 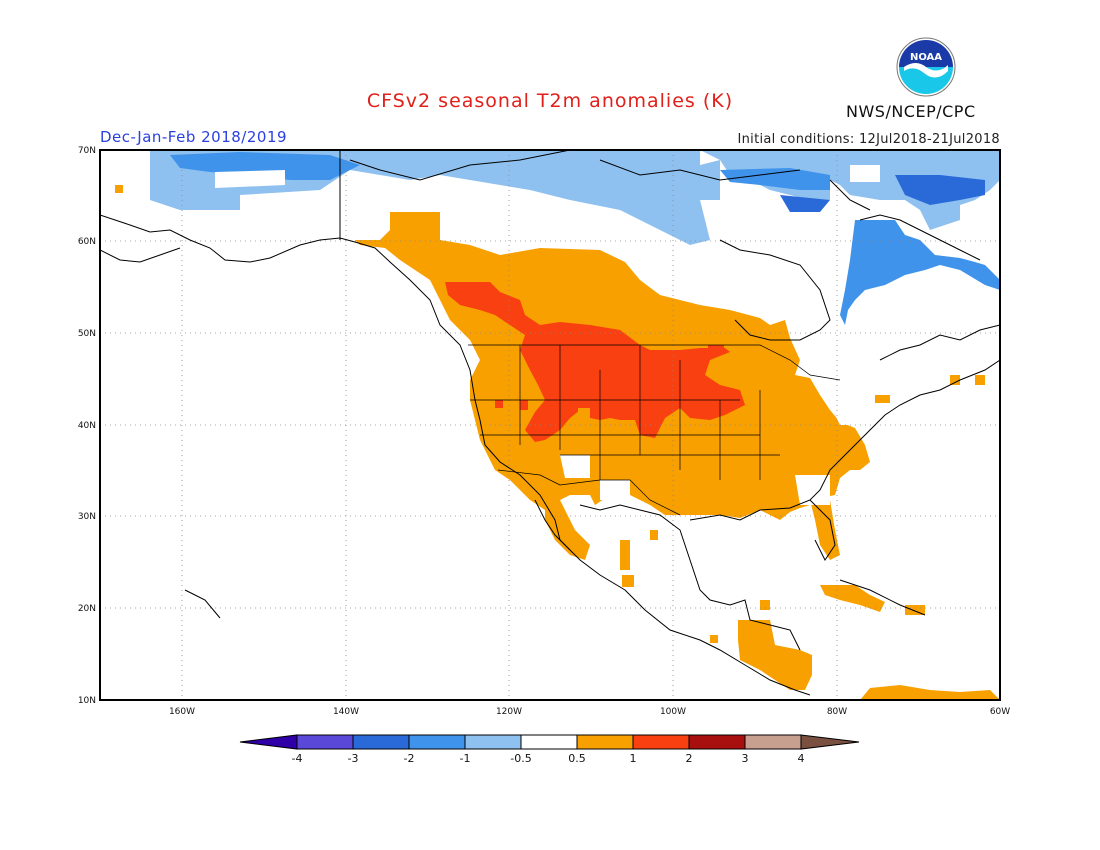 What do you see at coordinates (775, 655) in the screenshot?
I see `warm-anomaly-area-central-america` at bounding box center [775, 655].